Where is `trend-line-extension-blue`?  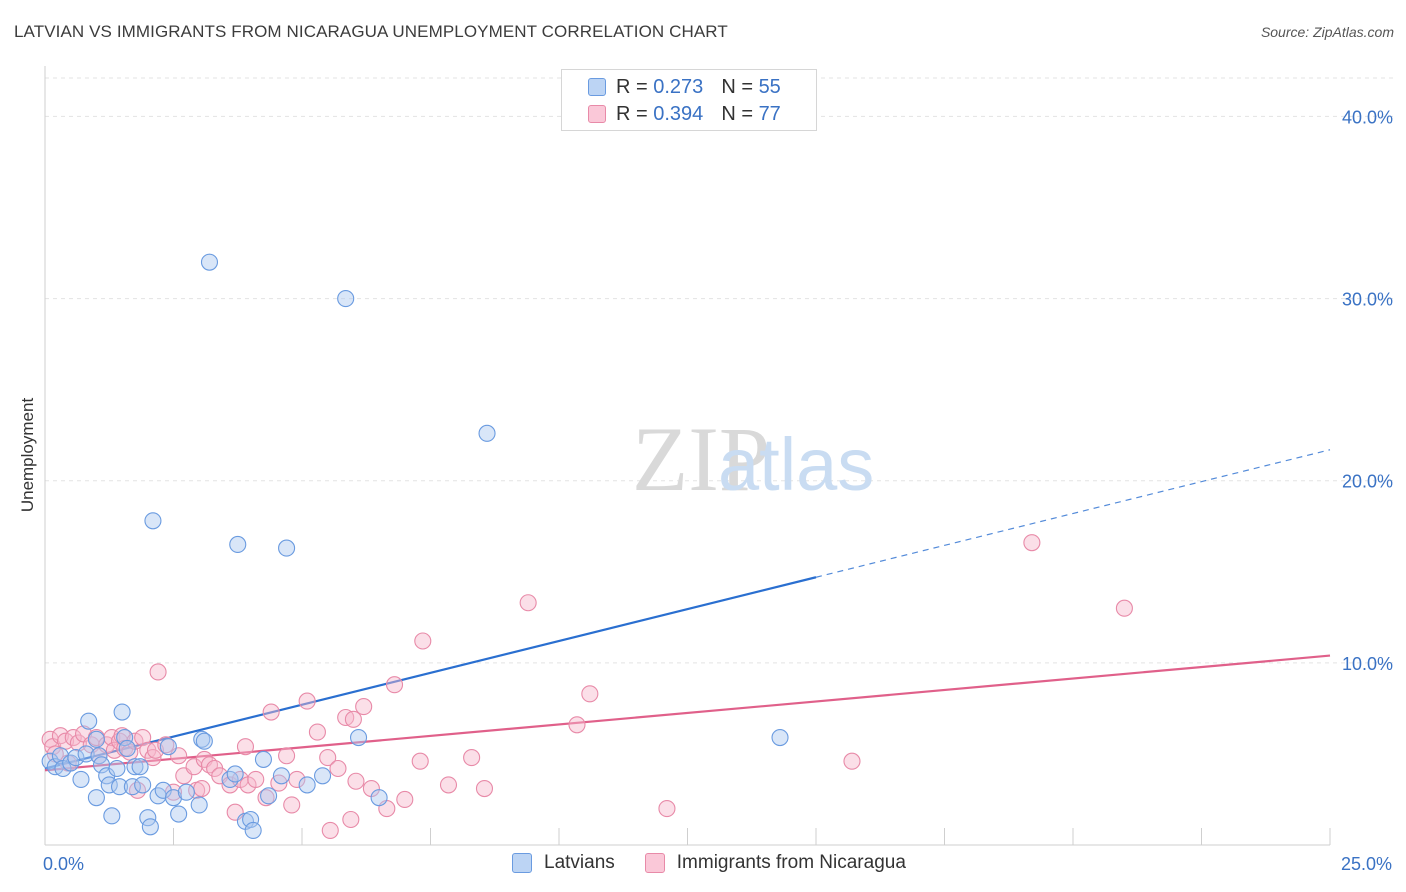
trend-line-extension-blue is located at coordinates (1073, 513).